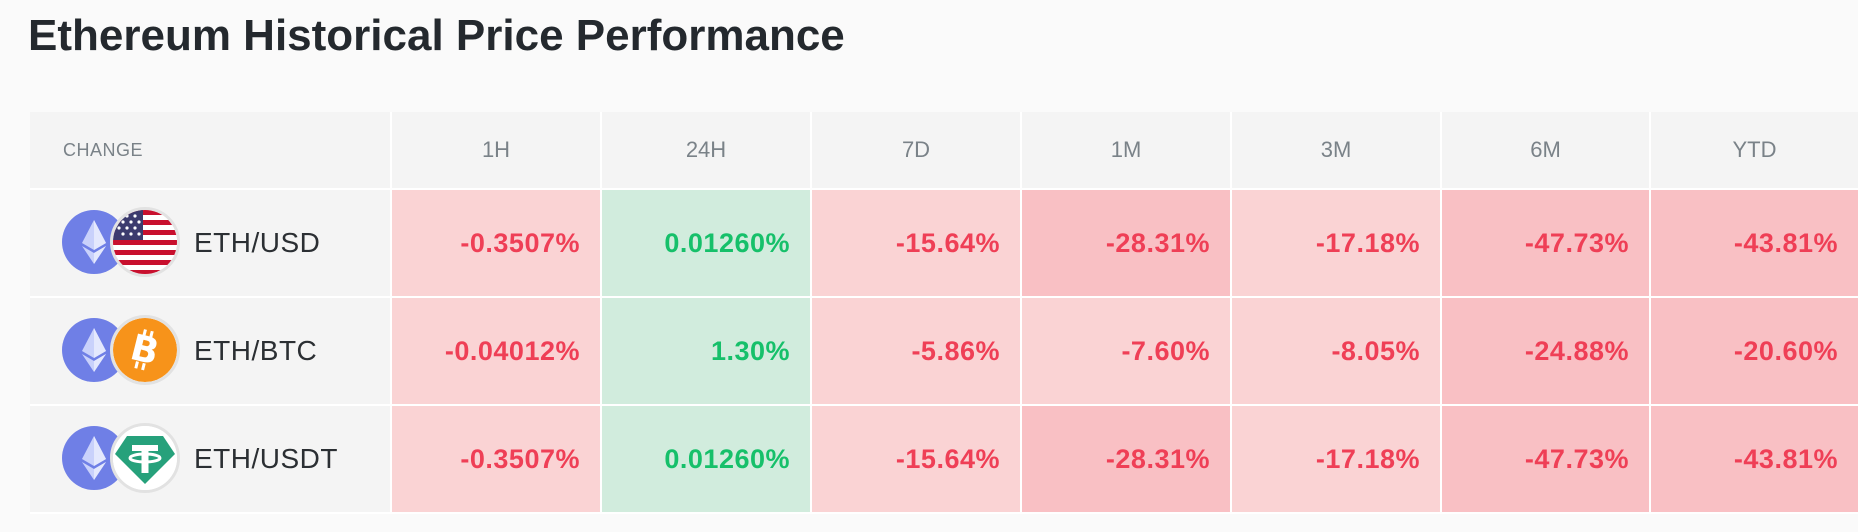 The image size is (1858, 532). I want to click on pair-label: ETH/USDT, so click(266, 458).